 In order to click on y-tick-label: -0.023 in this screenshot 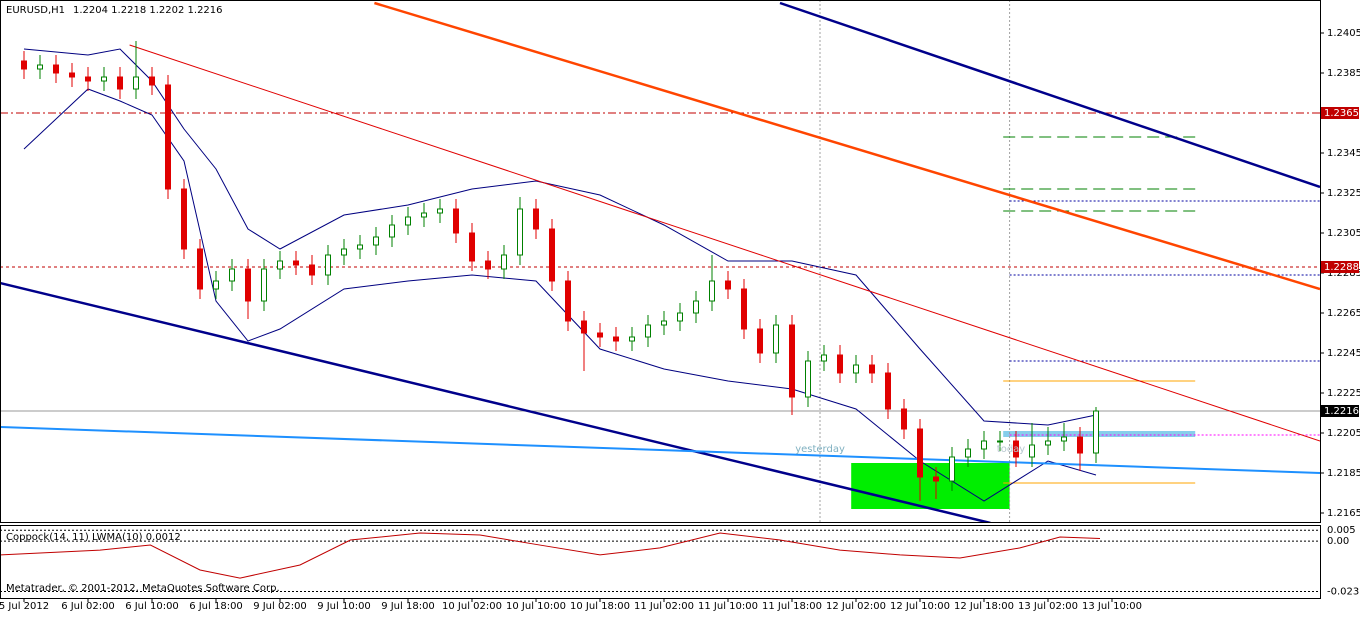, I will do `click(1343, 591)`.